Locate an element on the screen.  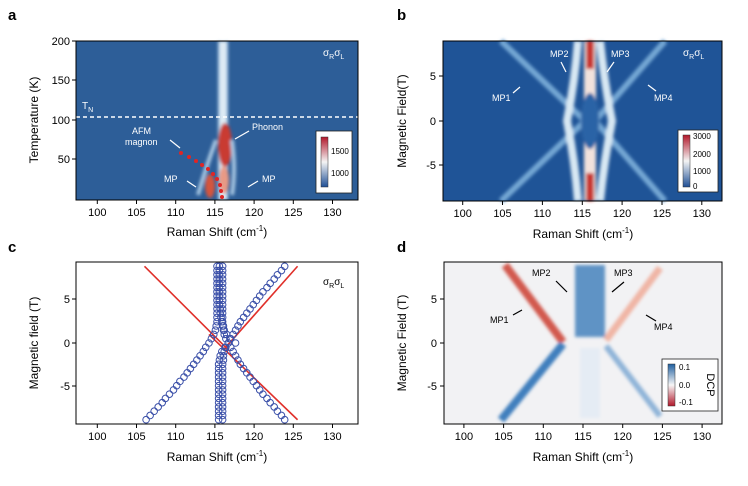
afm-label-line2: magnon is located at coordinates (141, 142).